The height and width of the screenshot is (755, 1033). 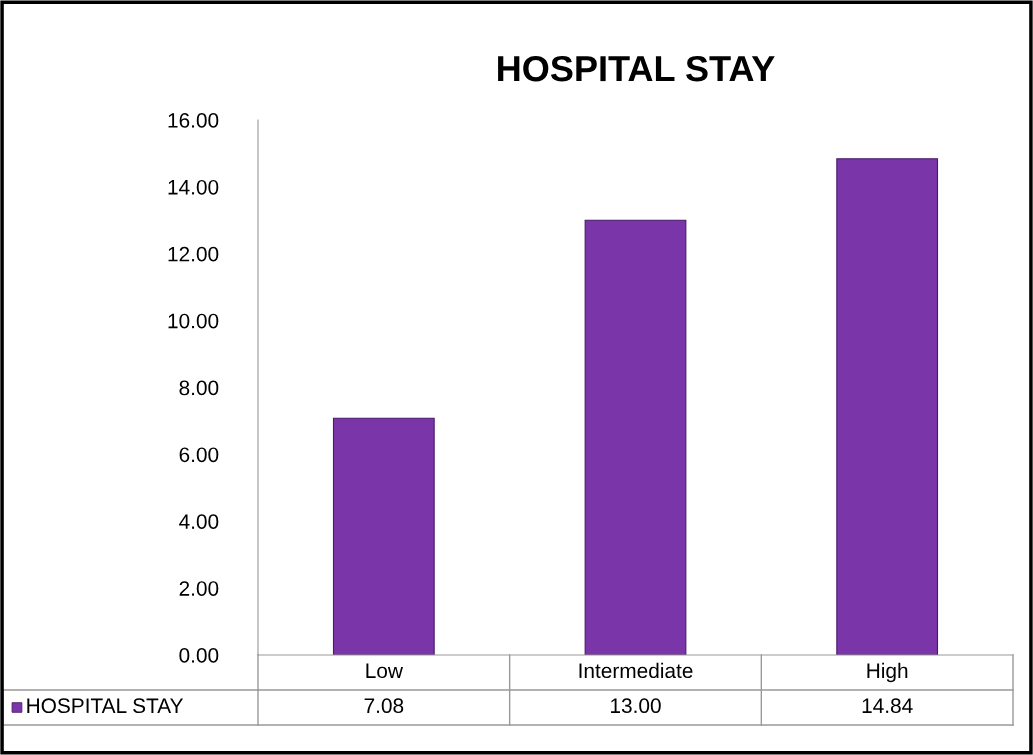 I want to click on y-tick-label: 14.00, so click(x=193, y=187).